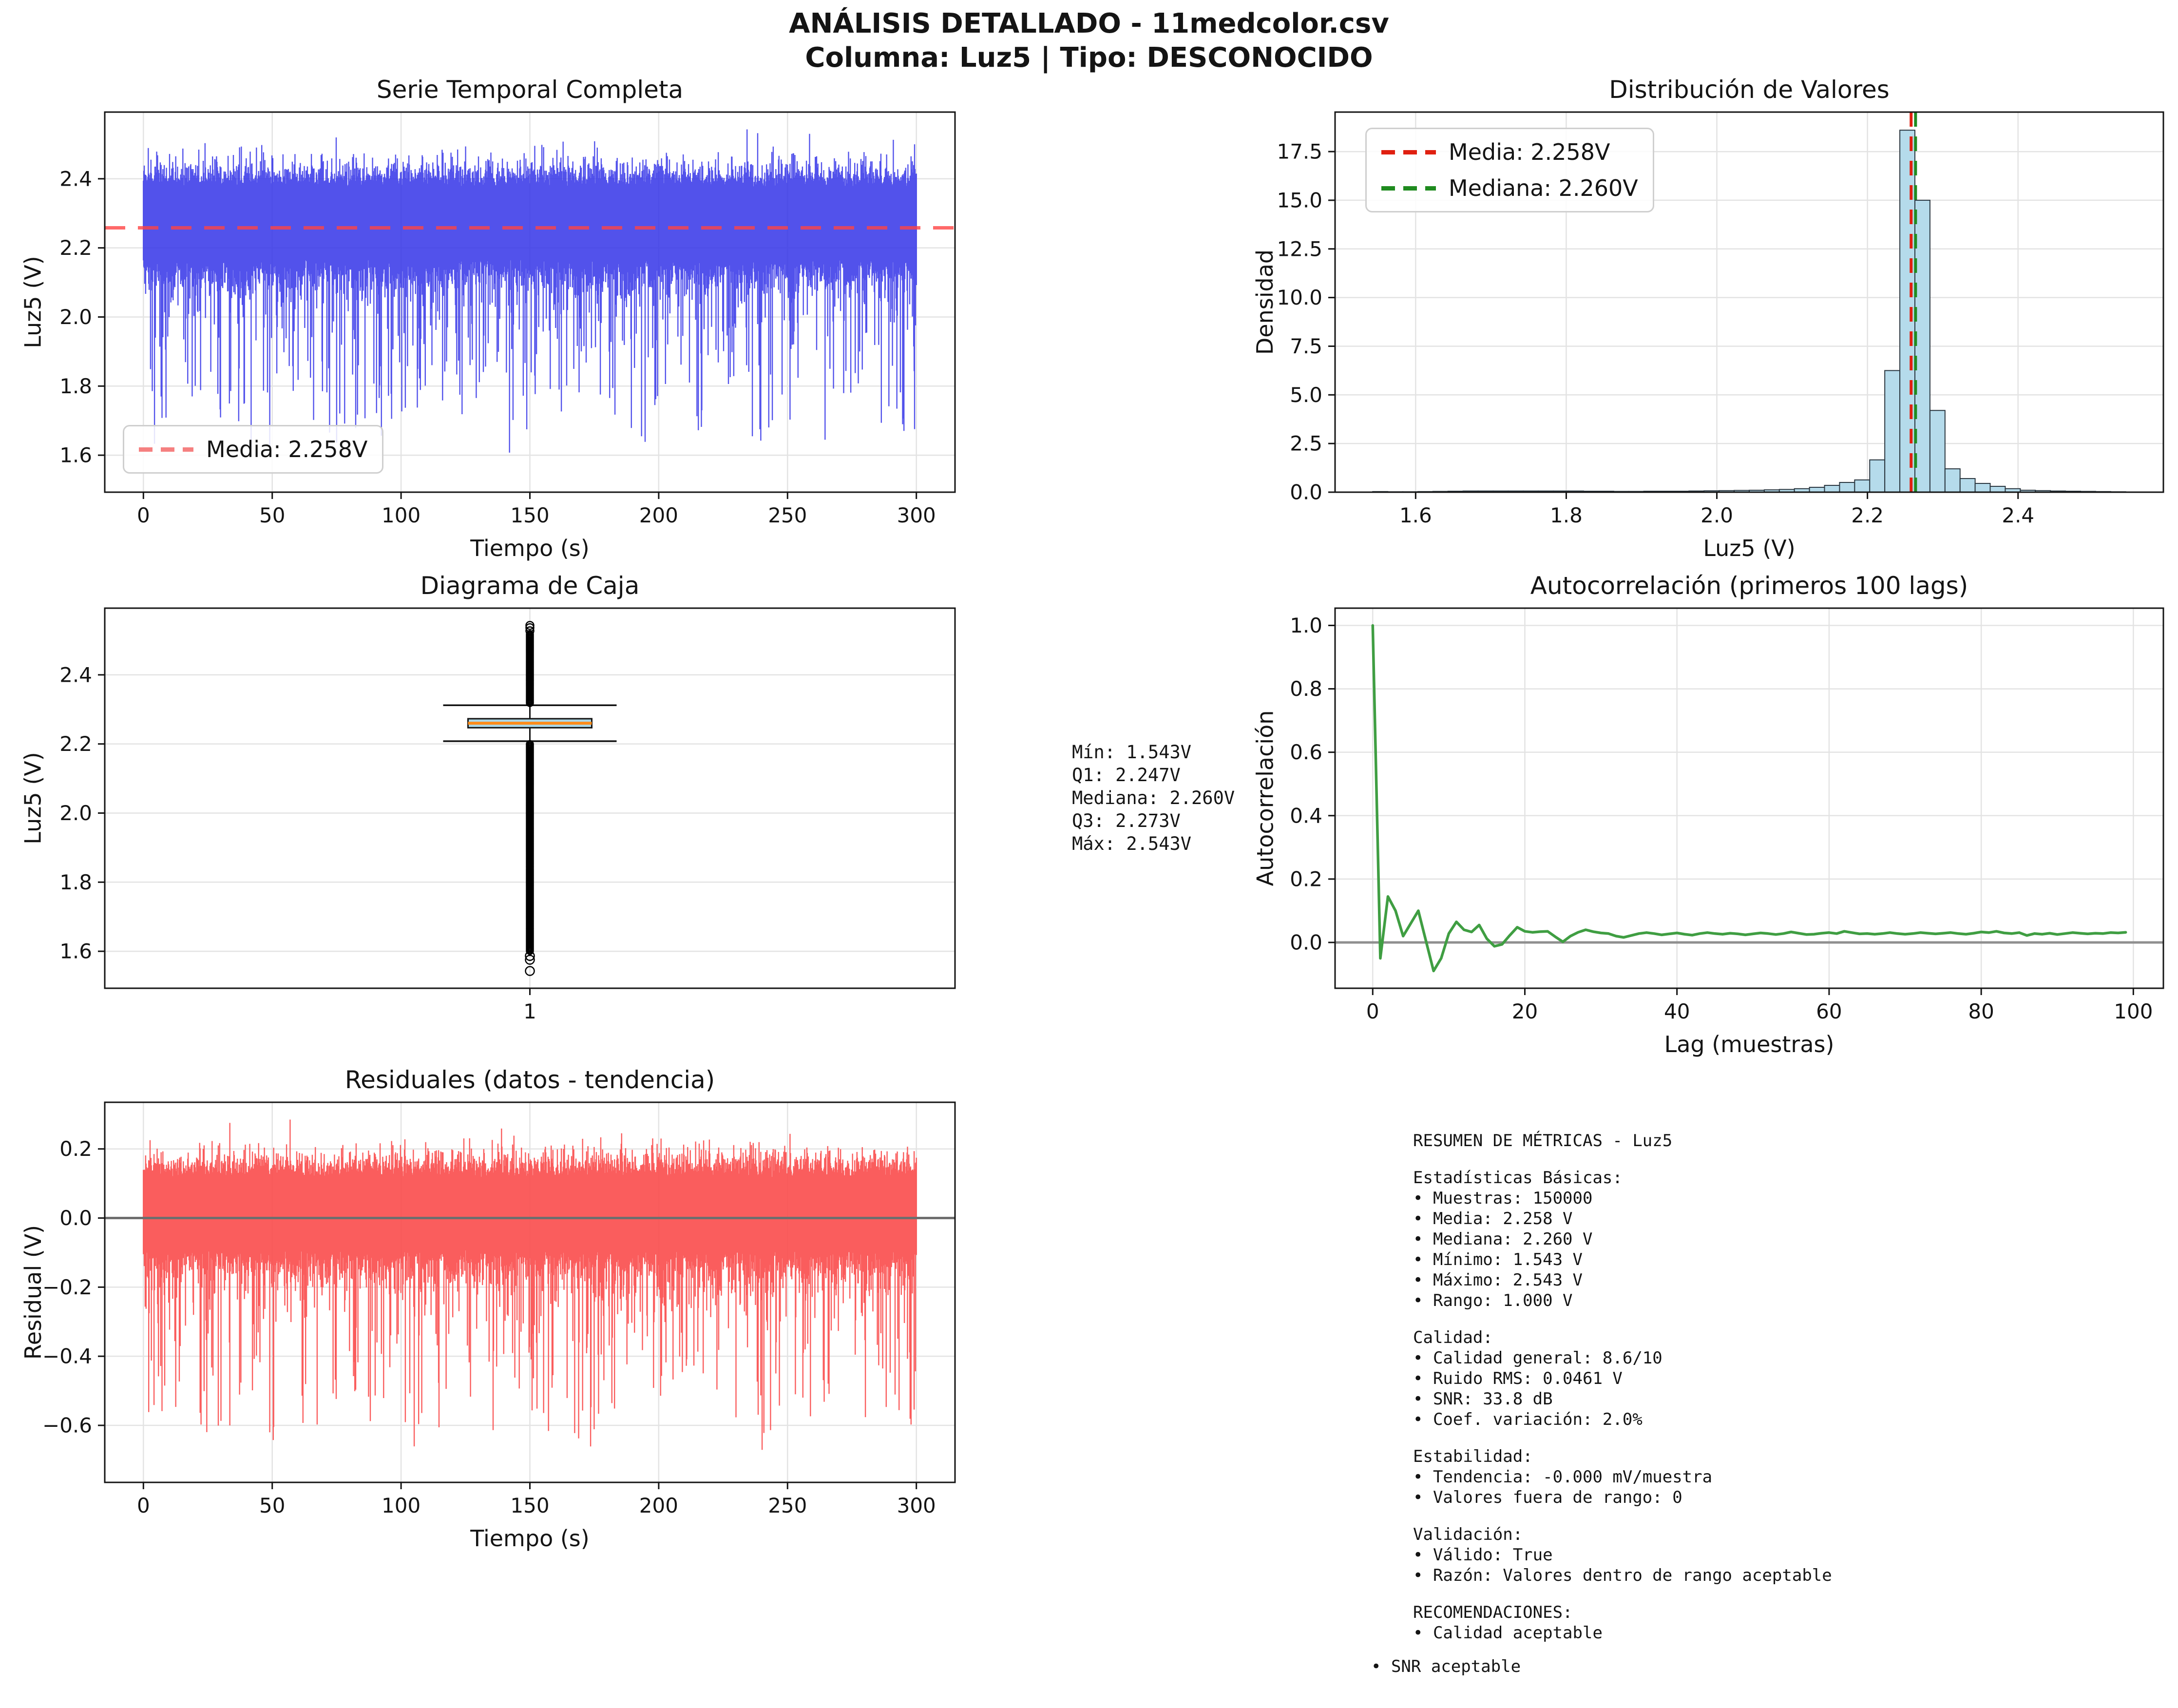 This screenshot has width=2178, height=1708. I want to click on figure-title-line1: ANÁLISIS DETALLADO - 11medcolor.csv, so click(1089, 23).